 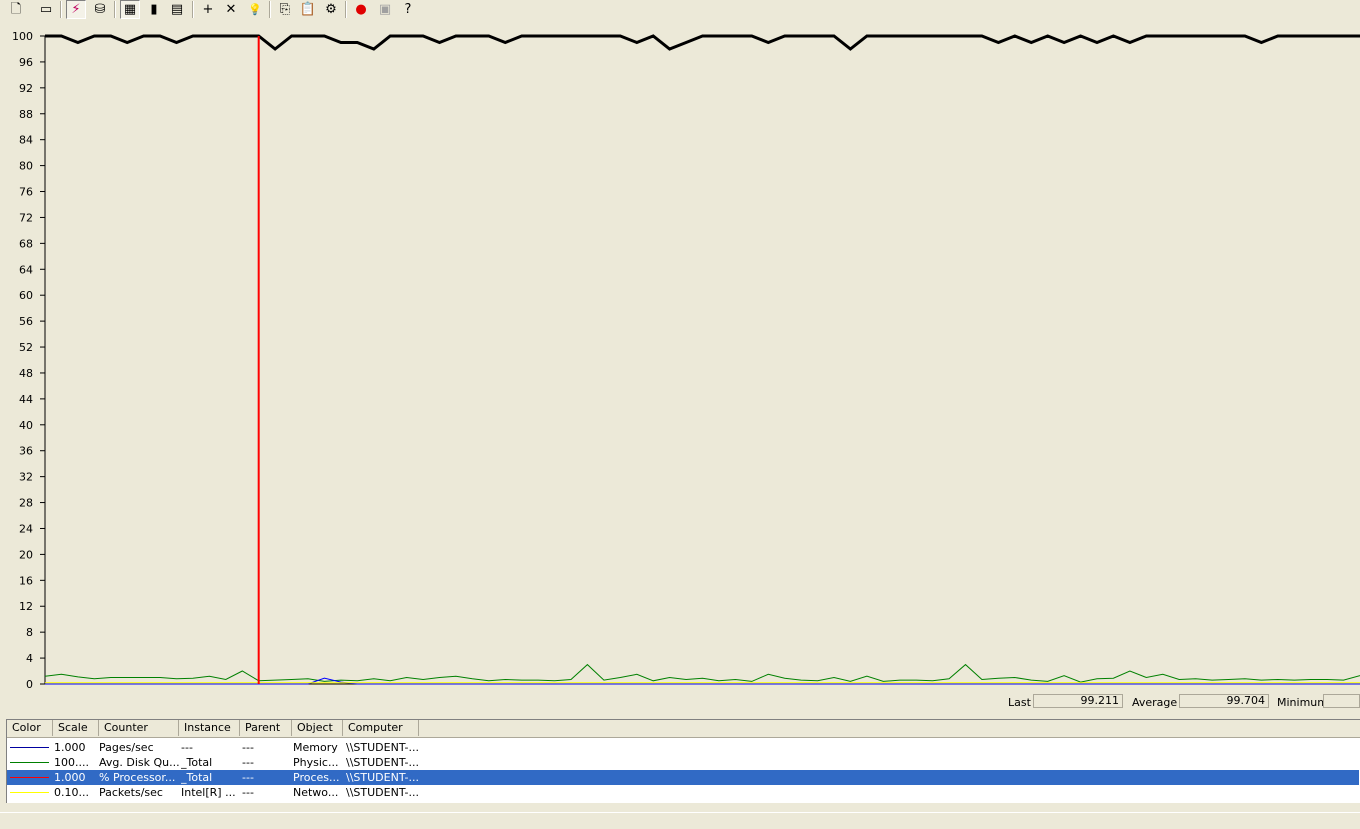 What do you see at coordinates (208, 9) in the screenshot?
I see `add-counter-button: +` at bounding box center [208, 9].